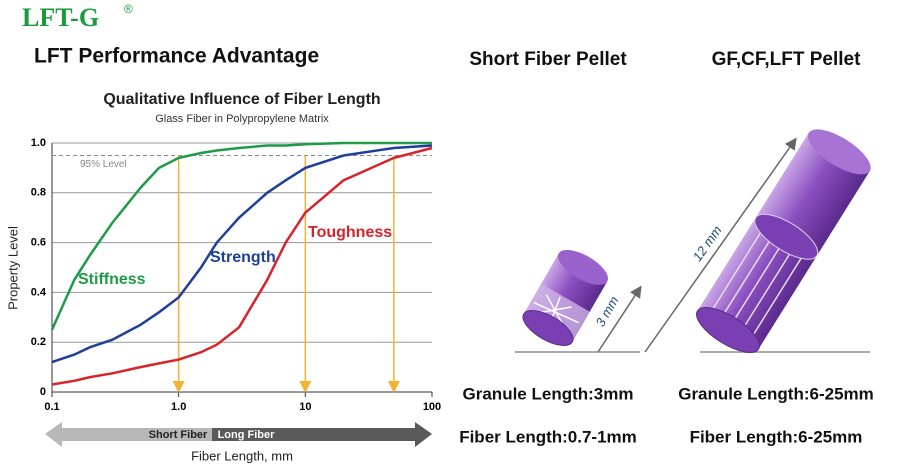 The width and height of the screenshot is (900, 472). What do you see at coordinates (38, 243) in the screenshot?
I see `y-tick-label: 0.6` at bounding box center [38, 243].